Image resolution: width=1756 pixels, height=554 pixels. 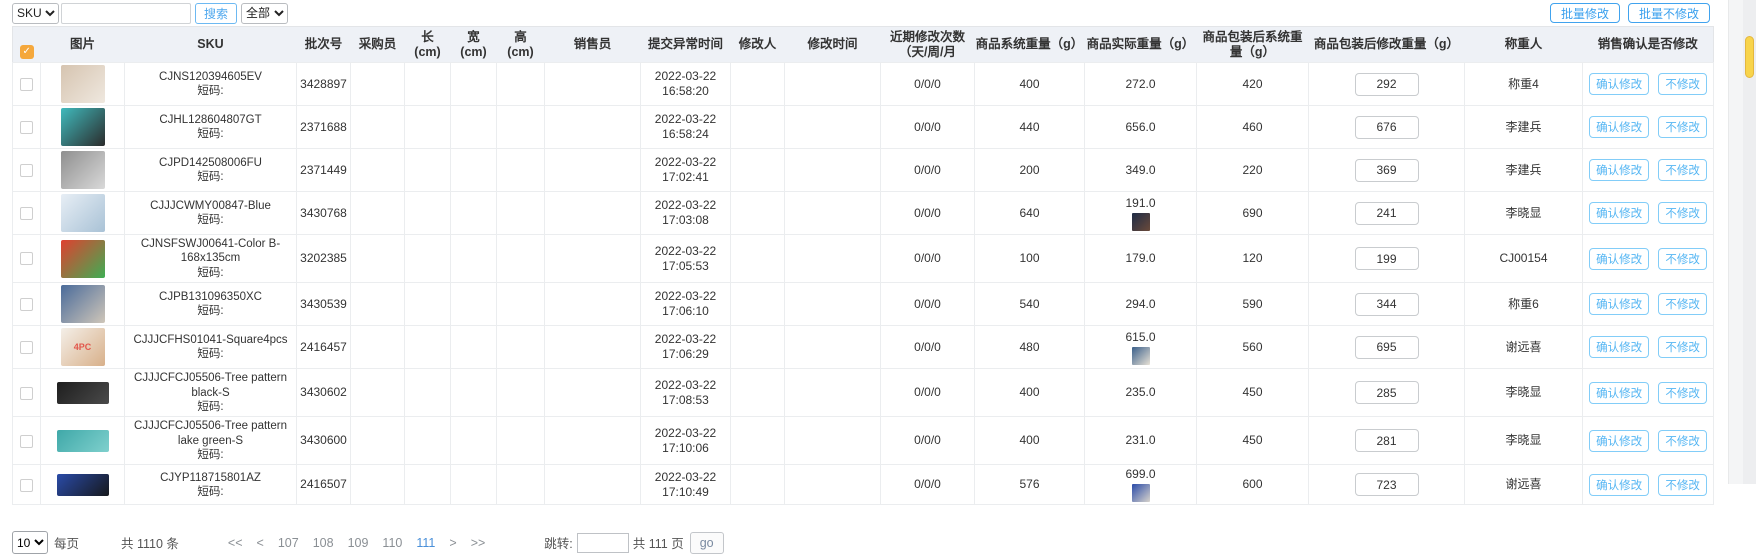 I want to click on pager: << <107 108 109 110 111 > >>, so click(x=356, y=543).